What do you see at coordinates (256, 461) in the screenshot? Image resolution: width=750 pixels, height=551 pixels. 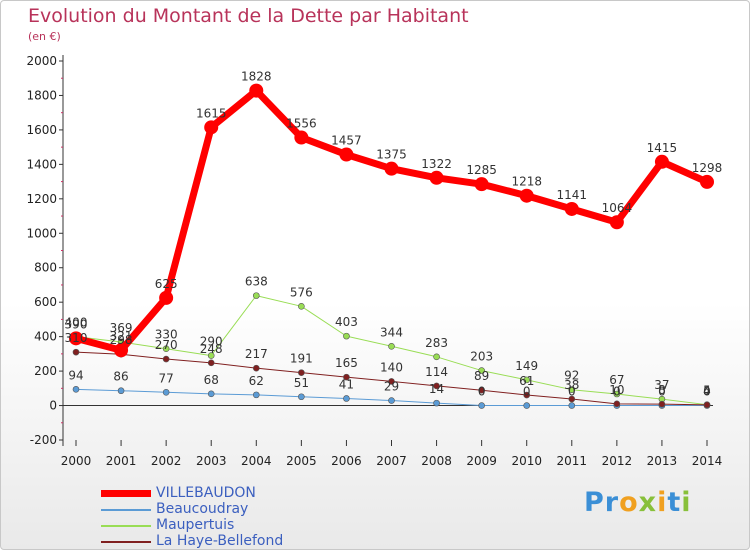 I see `x-tick-label: 2004` at bounding box center [256, 461].